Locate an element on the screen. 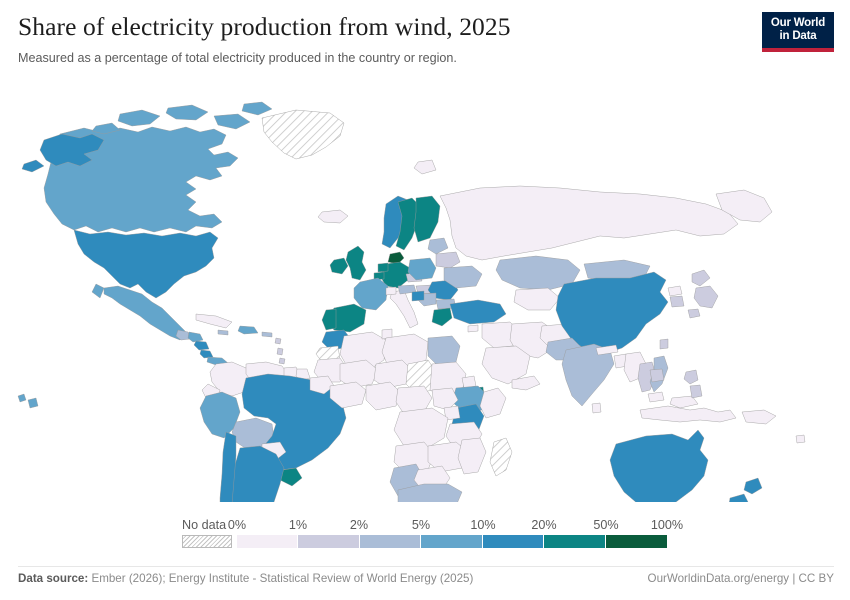  country-france is located at coordinates (371, 294).